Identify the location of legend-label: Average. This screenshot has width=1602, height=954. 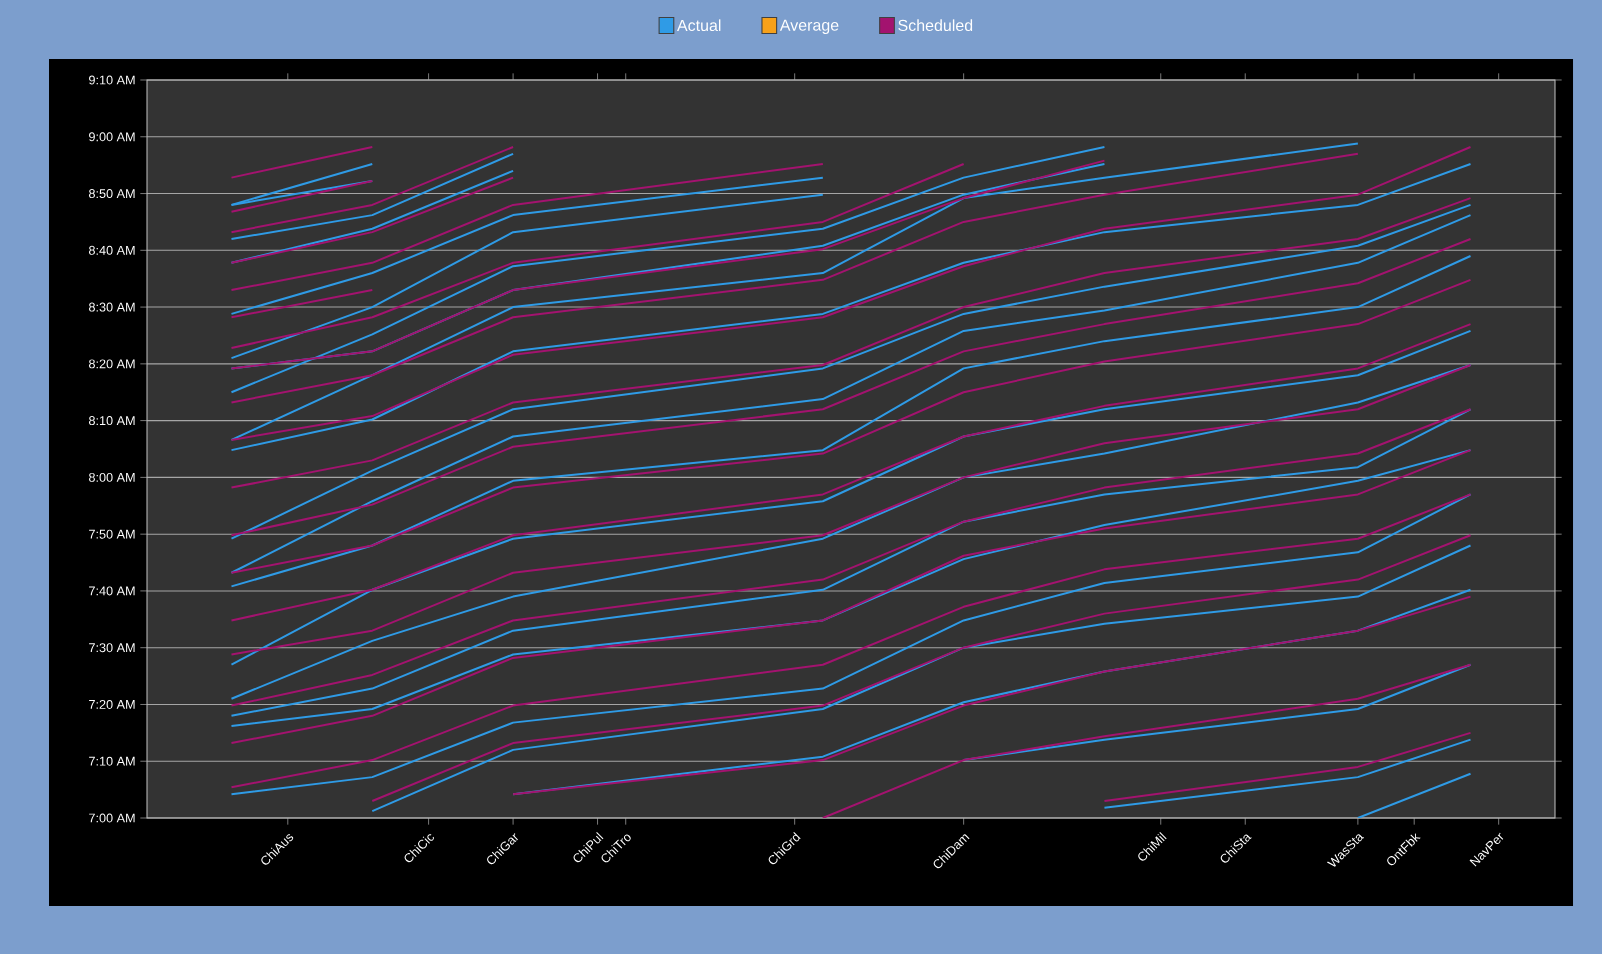
(809, 26).